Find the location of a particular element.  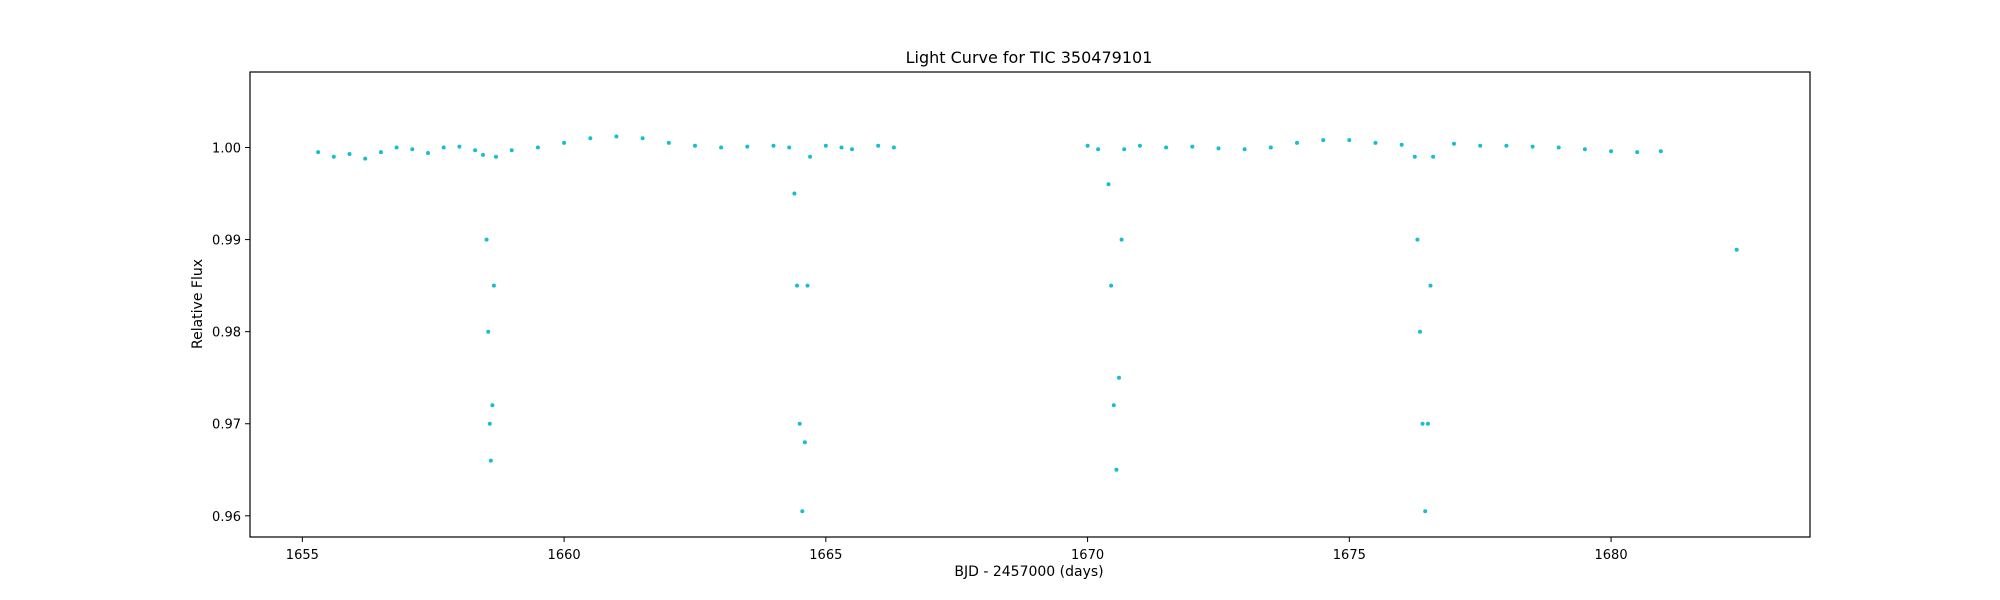

y-tick-label: 0.97 is located at coordinates (226, 425).